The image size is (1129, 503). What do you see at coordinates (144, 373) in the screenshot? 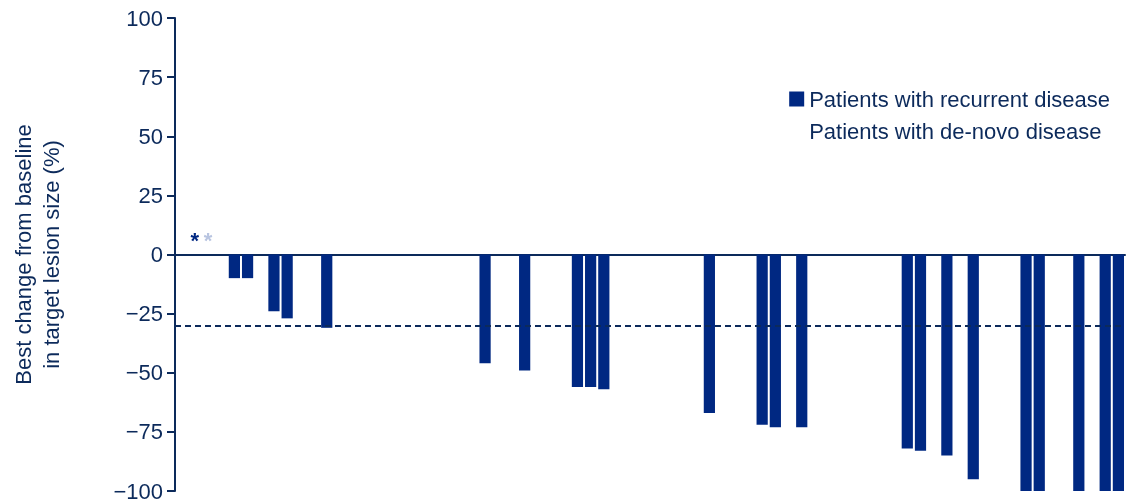
I see `y-tick-label: −50` at bounding box center [144, 373].